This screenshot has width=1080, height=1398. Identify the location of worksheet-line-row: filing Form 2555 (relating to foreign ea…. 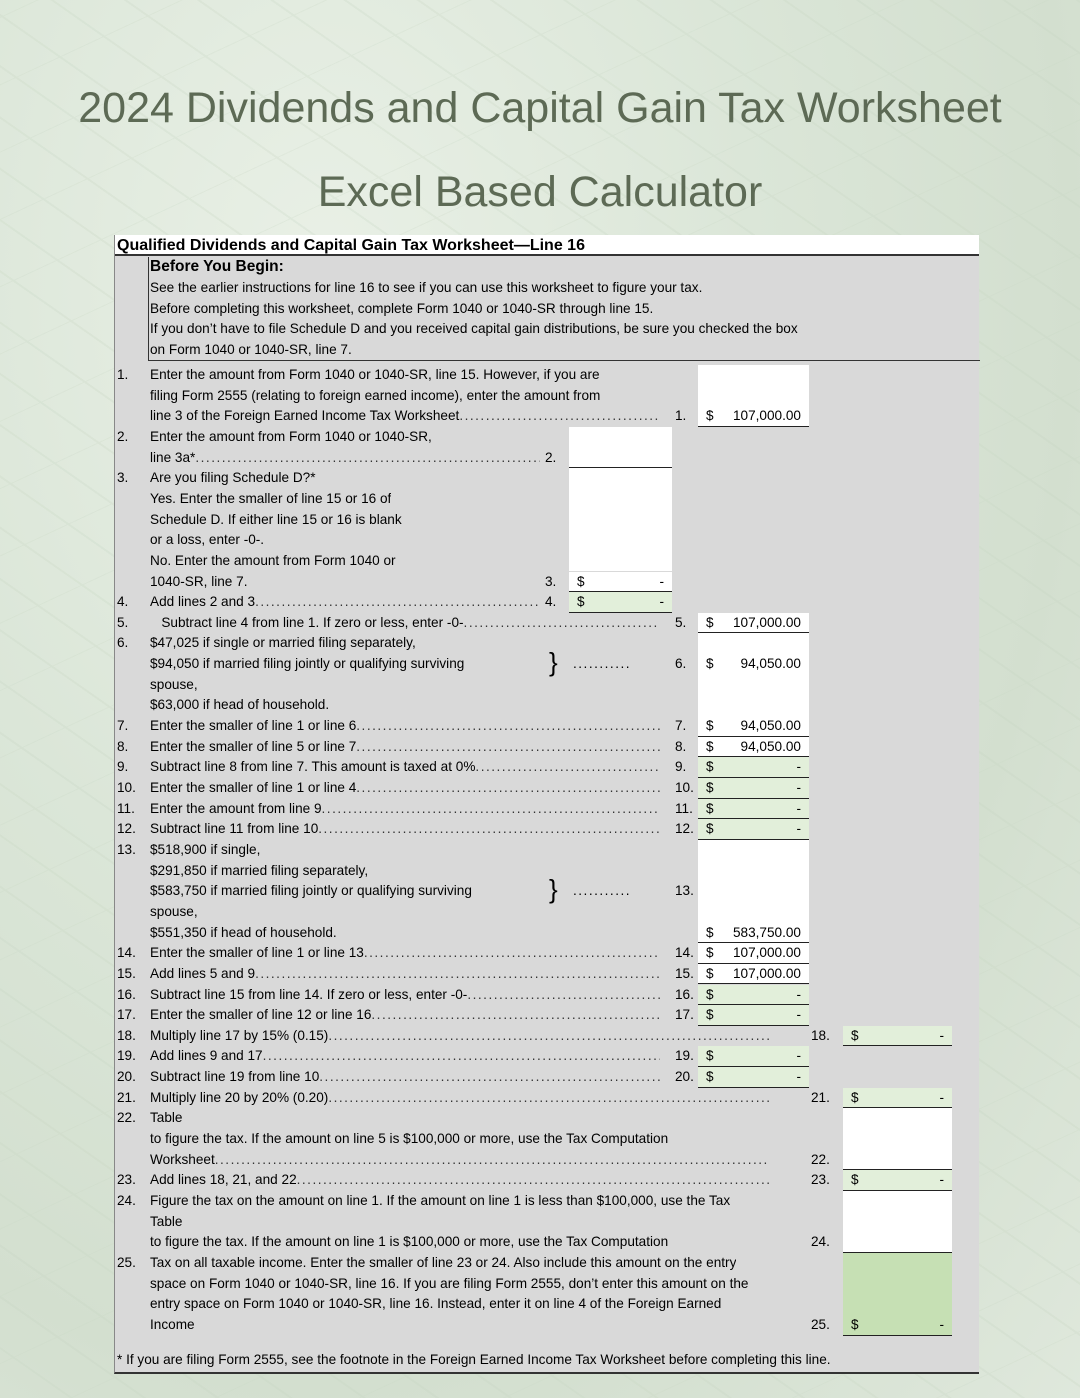
(547, 396).